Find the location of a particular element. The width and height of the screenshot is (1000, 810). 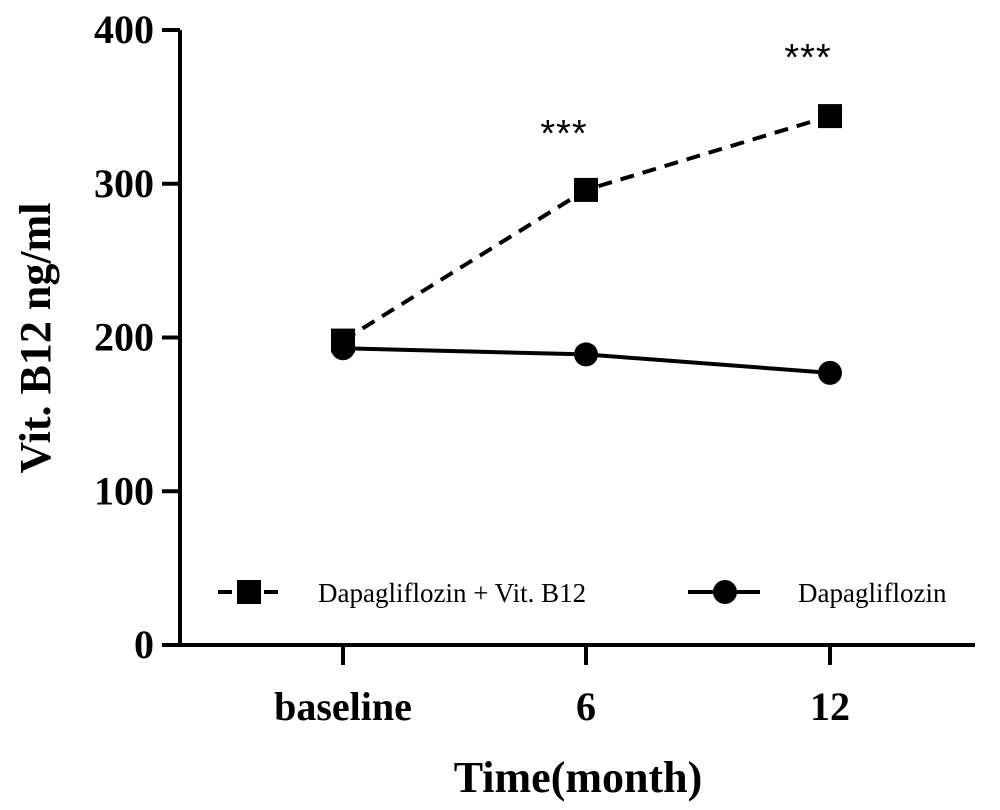

dapagliflozin-legend-marker is located at coordinates (725, 592).